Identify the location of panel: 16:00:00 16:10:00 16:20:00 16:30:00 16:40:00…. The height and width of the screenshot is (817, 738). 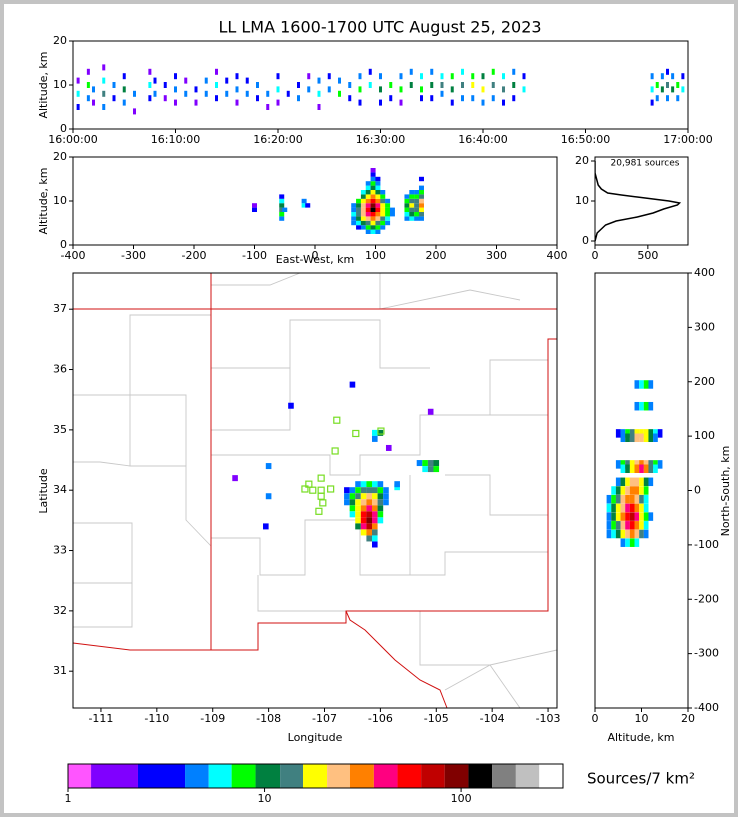
(380, 90).